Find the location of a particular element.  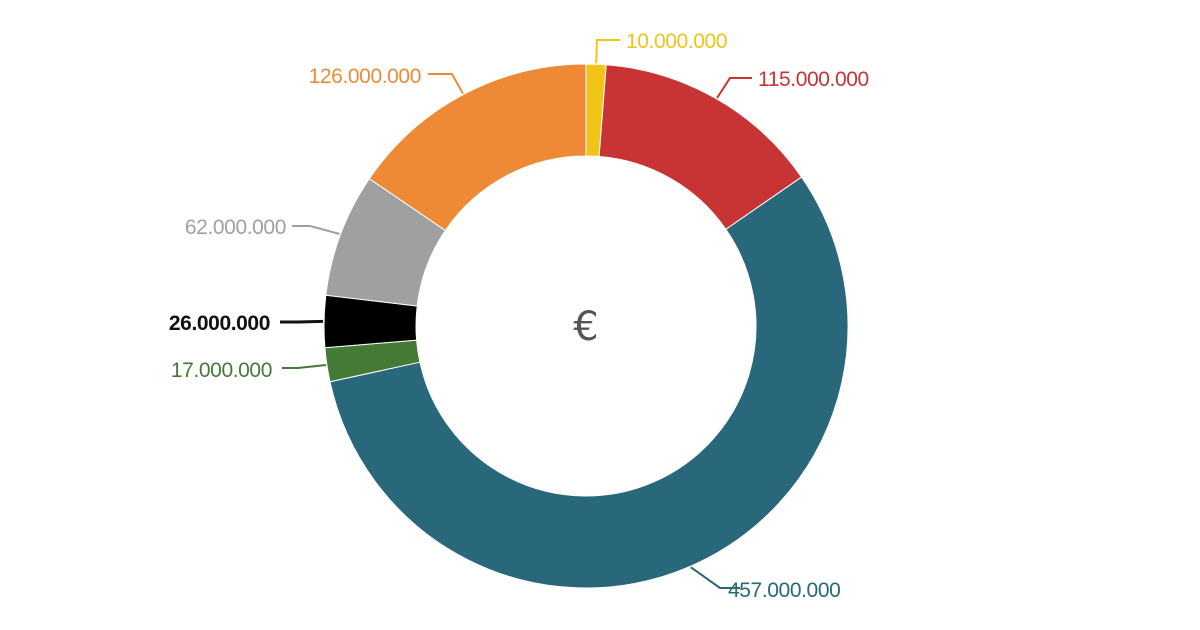

data-label-5: 26.000.000 is located at coordinates (219, 323).